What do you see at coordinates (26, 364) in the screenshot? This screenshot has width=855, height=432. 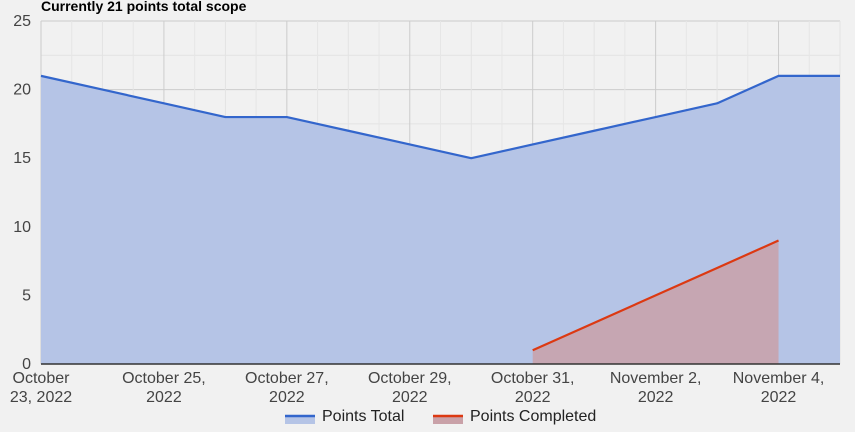 I see `y-tick-label: 0` at bounding box center [26, 364].